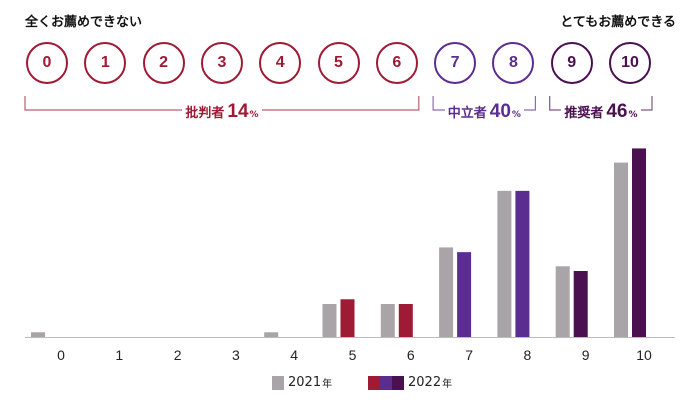 This screenshot has height=410, width=700. Describe the element at coordinates (105, 63) in the screenshot. I see `score-circle-1: 1` at that location.